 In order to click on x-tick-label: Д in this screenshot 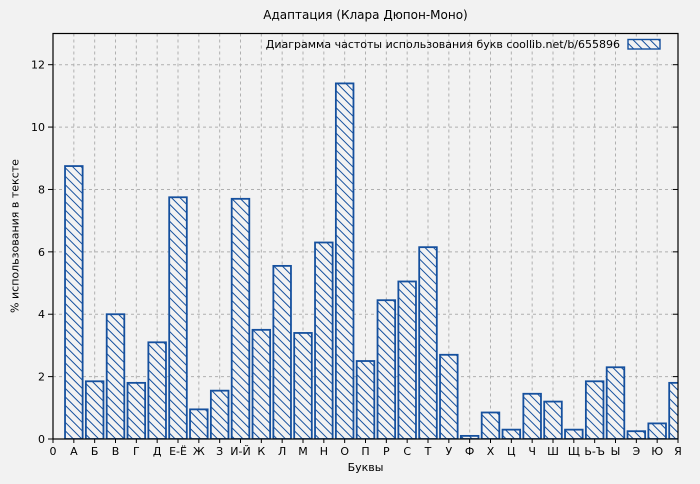, I will do `click(157, 451)`.